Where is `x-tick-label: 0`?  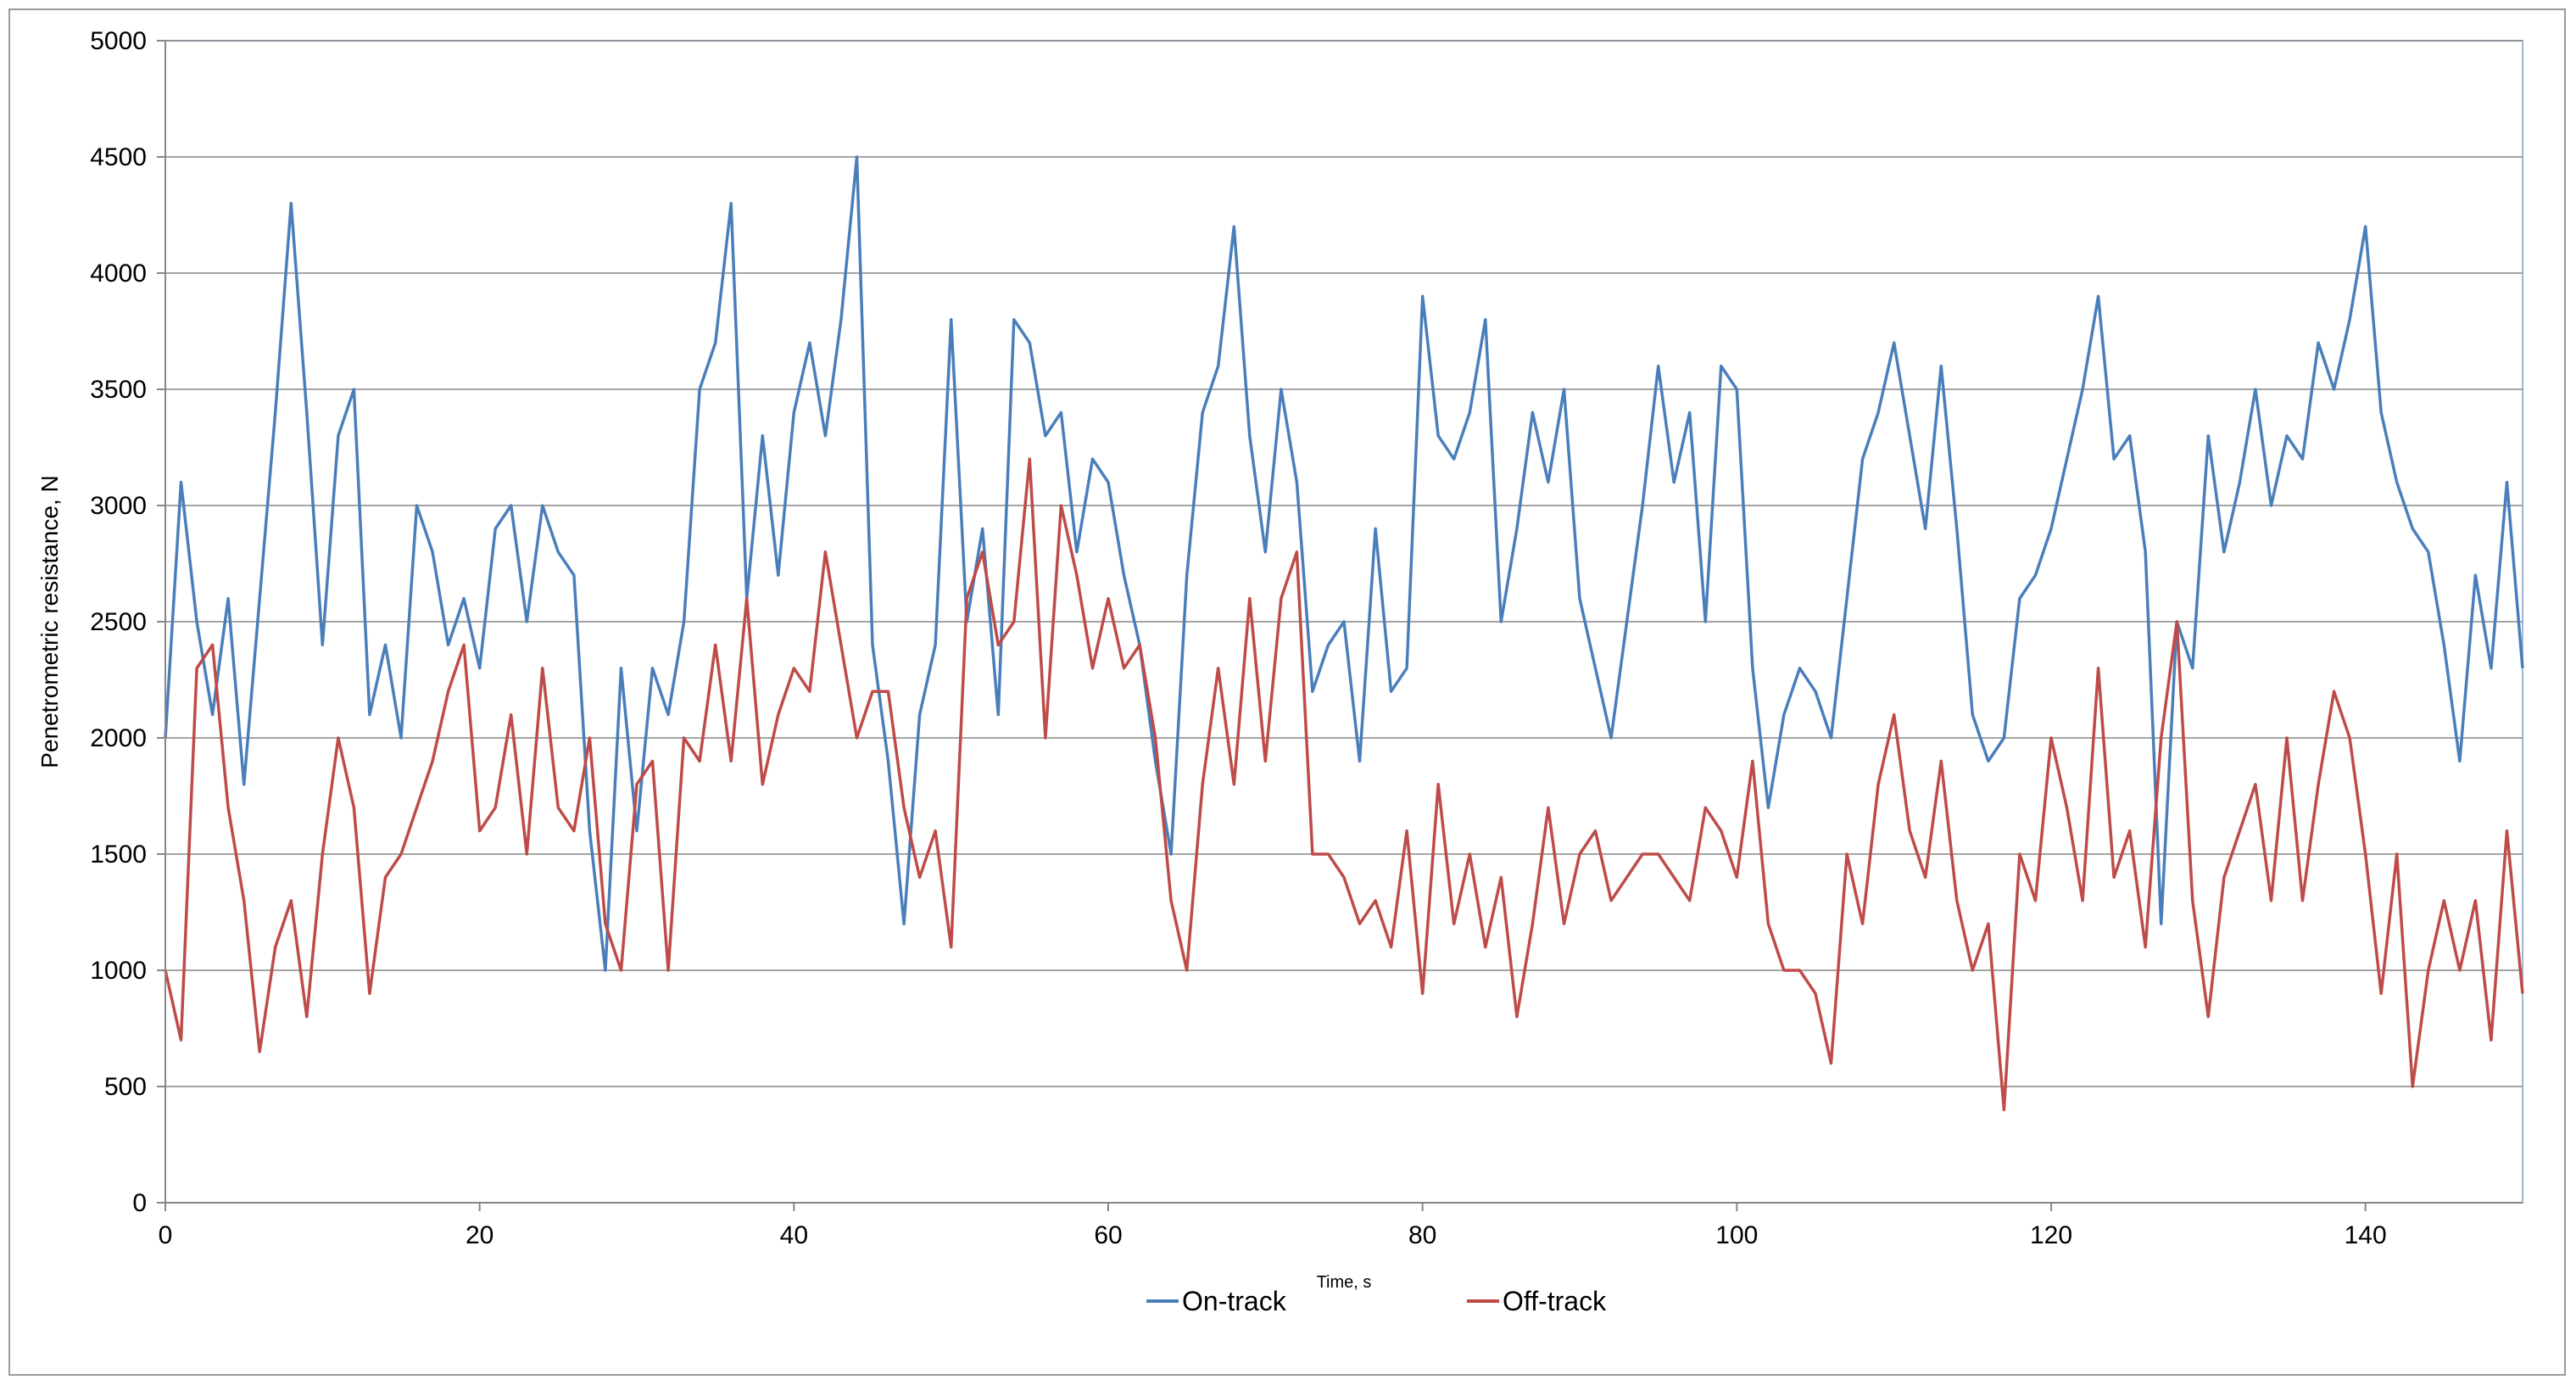 x-tick-label: 0 is located at coordinates (166, 1235).